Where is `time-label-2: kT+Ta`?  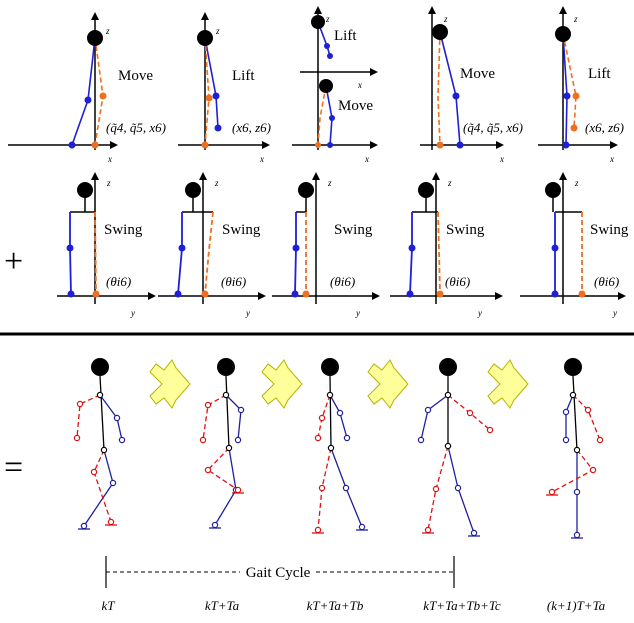
time-label-2: kT+Ta is located at coordinates (222, 605).